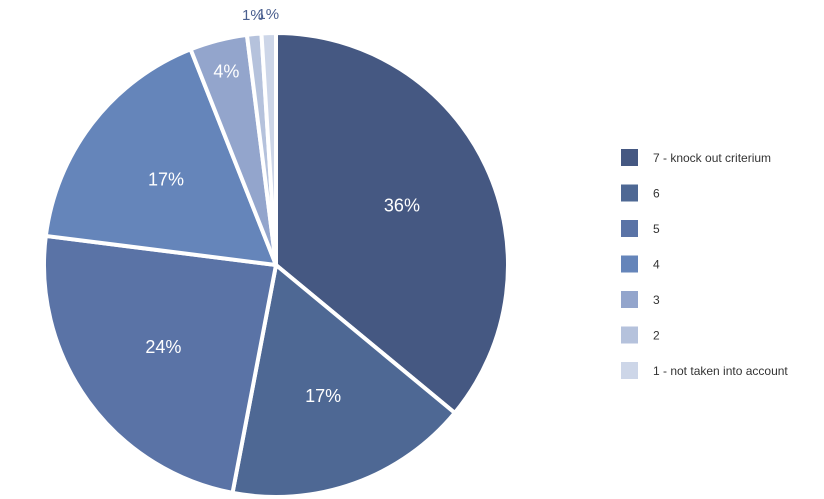 The image size is (824, 499). I want to click on legend-label: 1 - not taken into account, so click(720, 371).